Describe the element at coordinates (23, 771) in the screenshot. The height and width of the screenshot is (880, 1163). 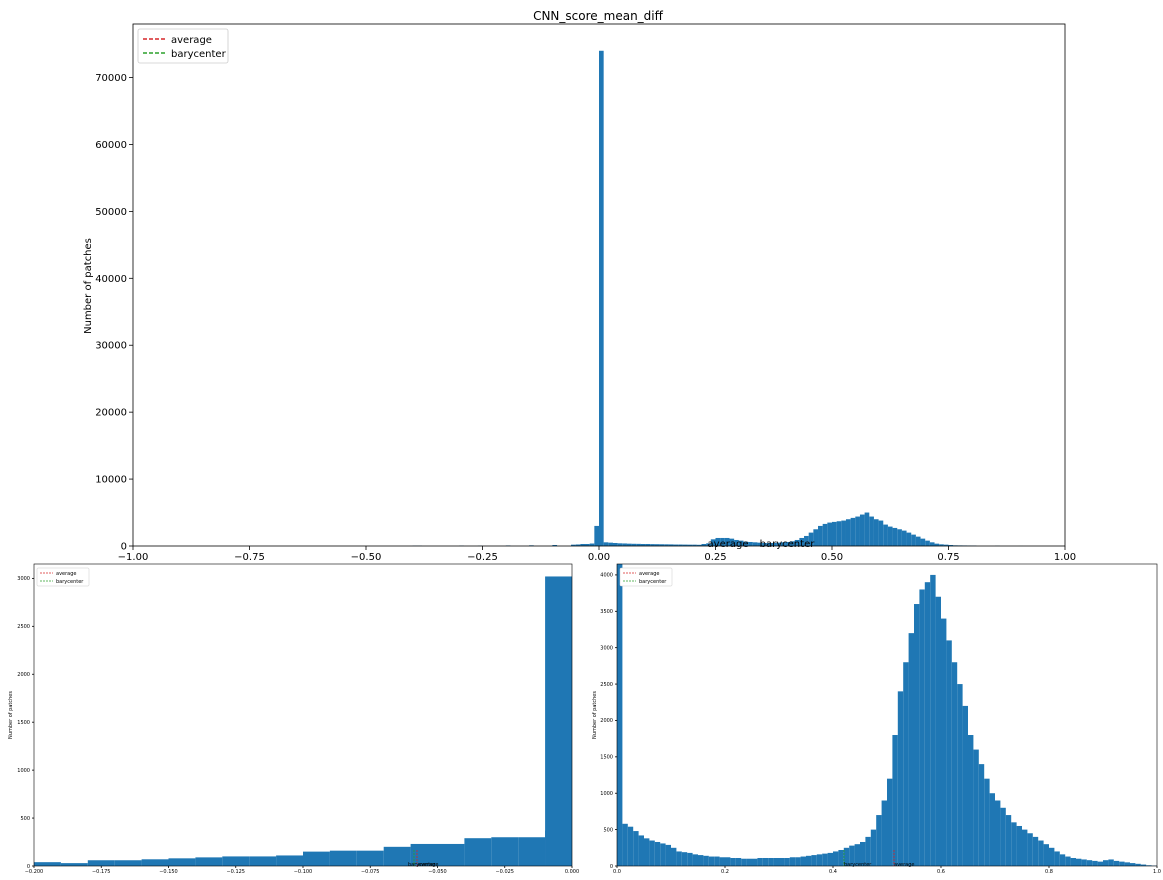
I see `y-tick-label: 1000` at that location.